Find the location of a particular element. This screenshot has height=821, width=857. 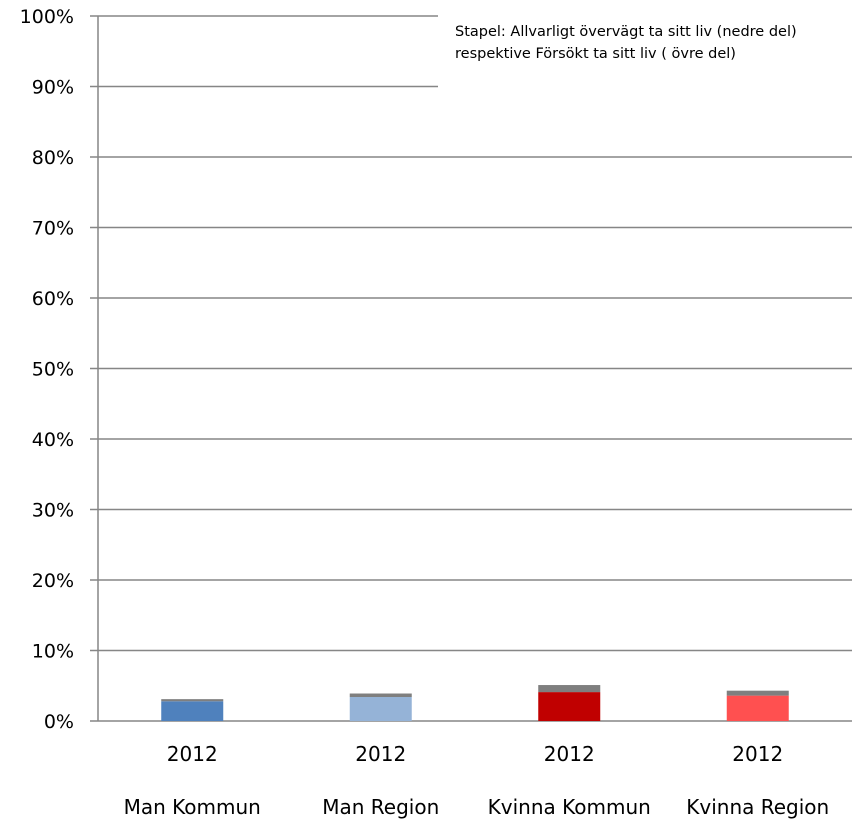

bars is located at coordinates (475, 703).